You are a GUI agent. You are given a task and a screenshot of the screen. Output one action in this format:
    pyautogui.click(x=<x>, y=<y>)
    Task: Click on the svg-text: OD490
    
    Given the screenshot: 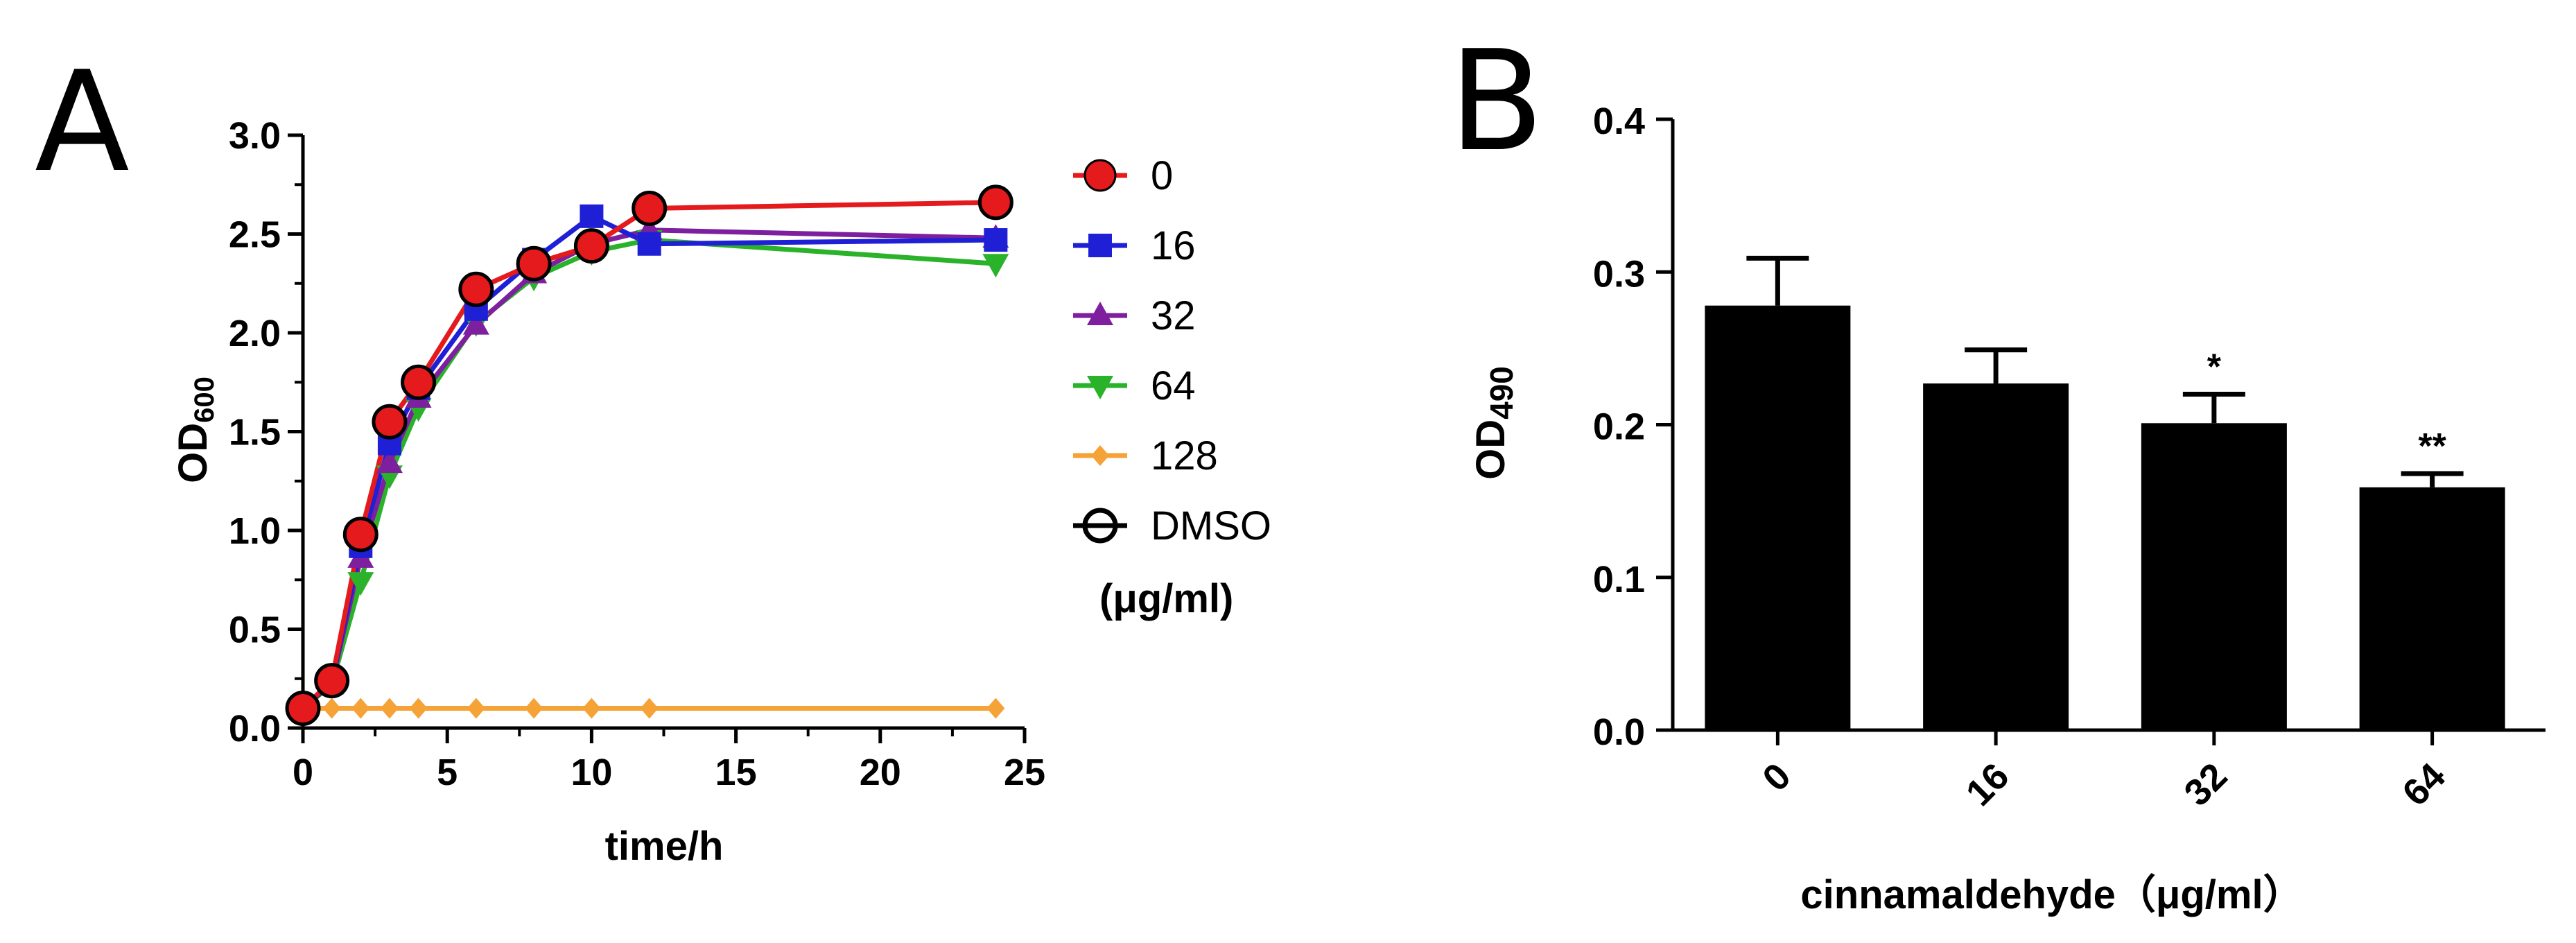 What is the action you would take?
    pyautogui.click(x=1494, y=423)
    